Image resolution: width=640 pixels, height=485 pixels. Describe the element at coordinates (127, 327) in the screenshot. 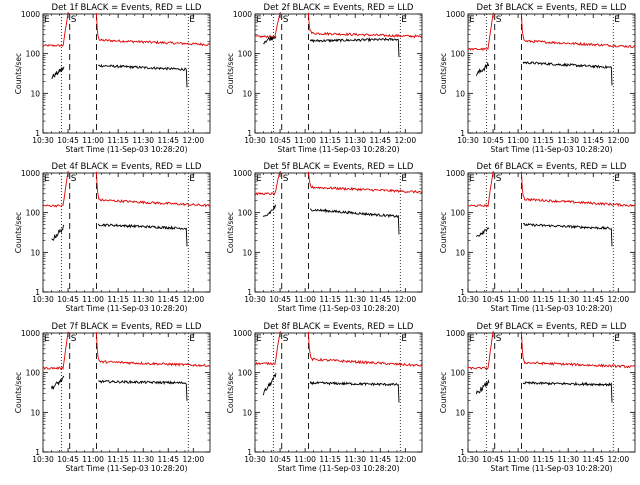

I see `panel-title: Det 7f BLACK = Events, RED = LLD` at that location.